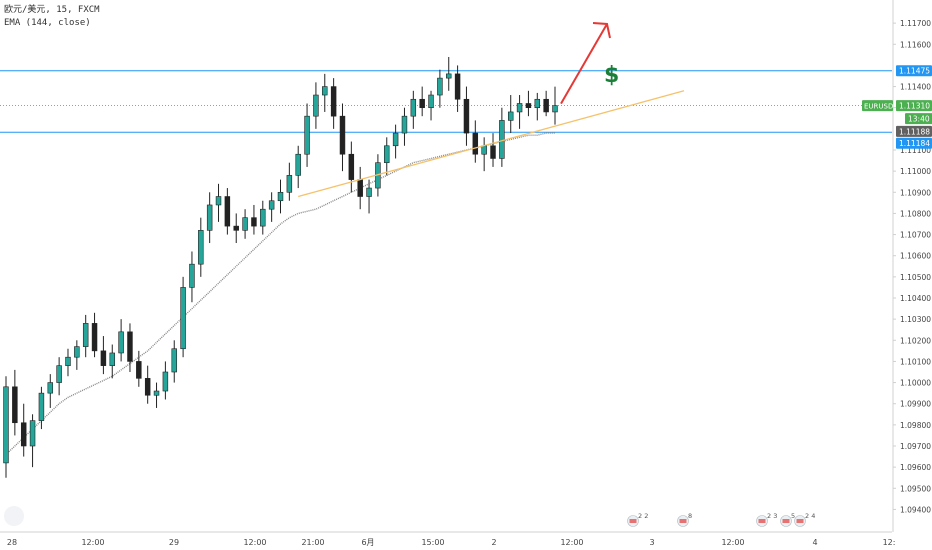 The image size is (932, 550). I want to click on price-tick-label: 1.10500, so click(915, 277).